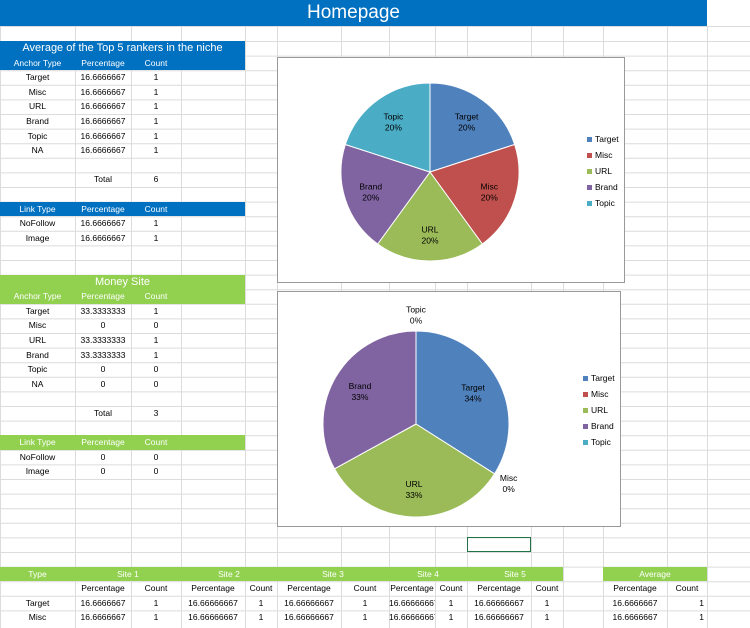 The width and height of the screenshot is (750, 628). I want to click on legend-label-topic: Topic, so click(601, 442).